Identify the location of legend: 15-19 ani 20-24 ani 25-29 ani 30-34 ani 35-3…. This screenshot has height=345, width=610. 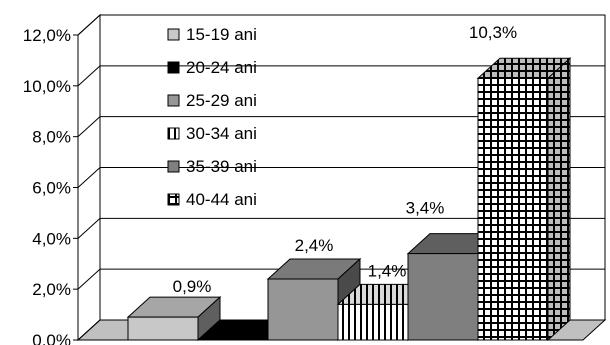
(212, 117).